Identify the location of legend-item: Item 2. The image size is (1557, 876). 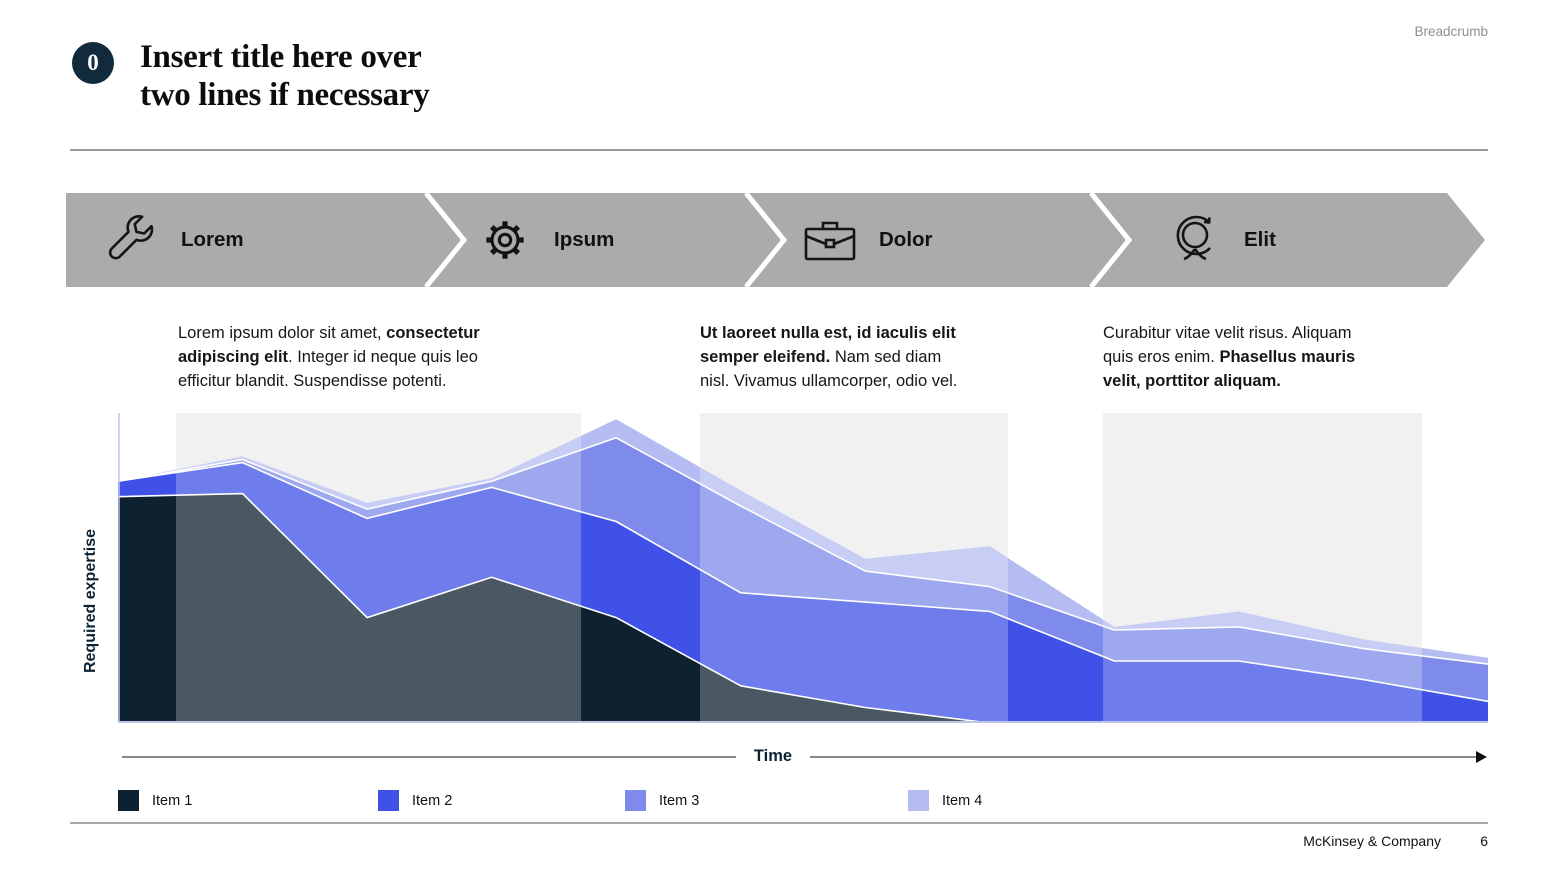
(415, 800).